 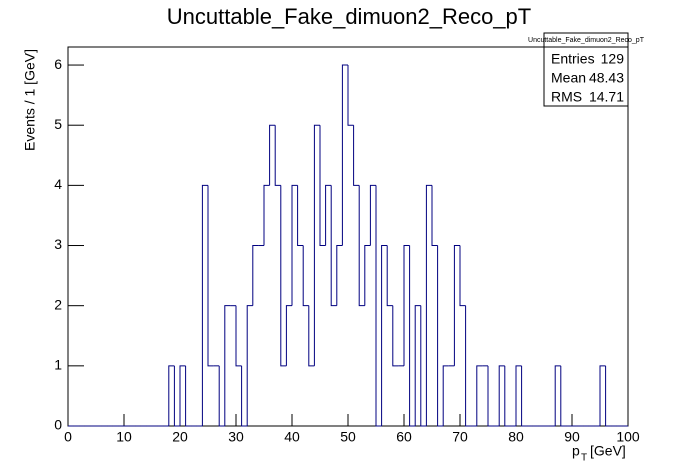 What do you see at coordinates (68, 437) in the screenshot?
I see `x-tick-label: 0` at bounding box center [68, 437].